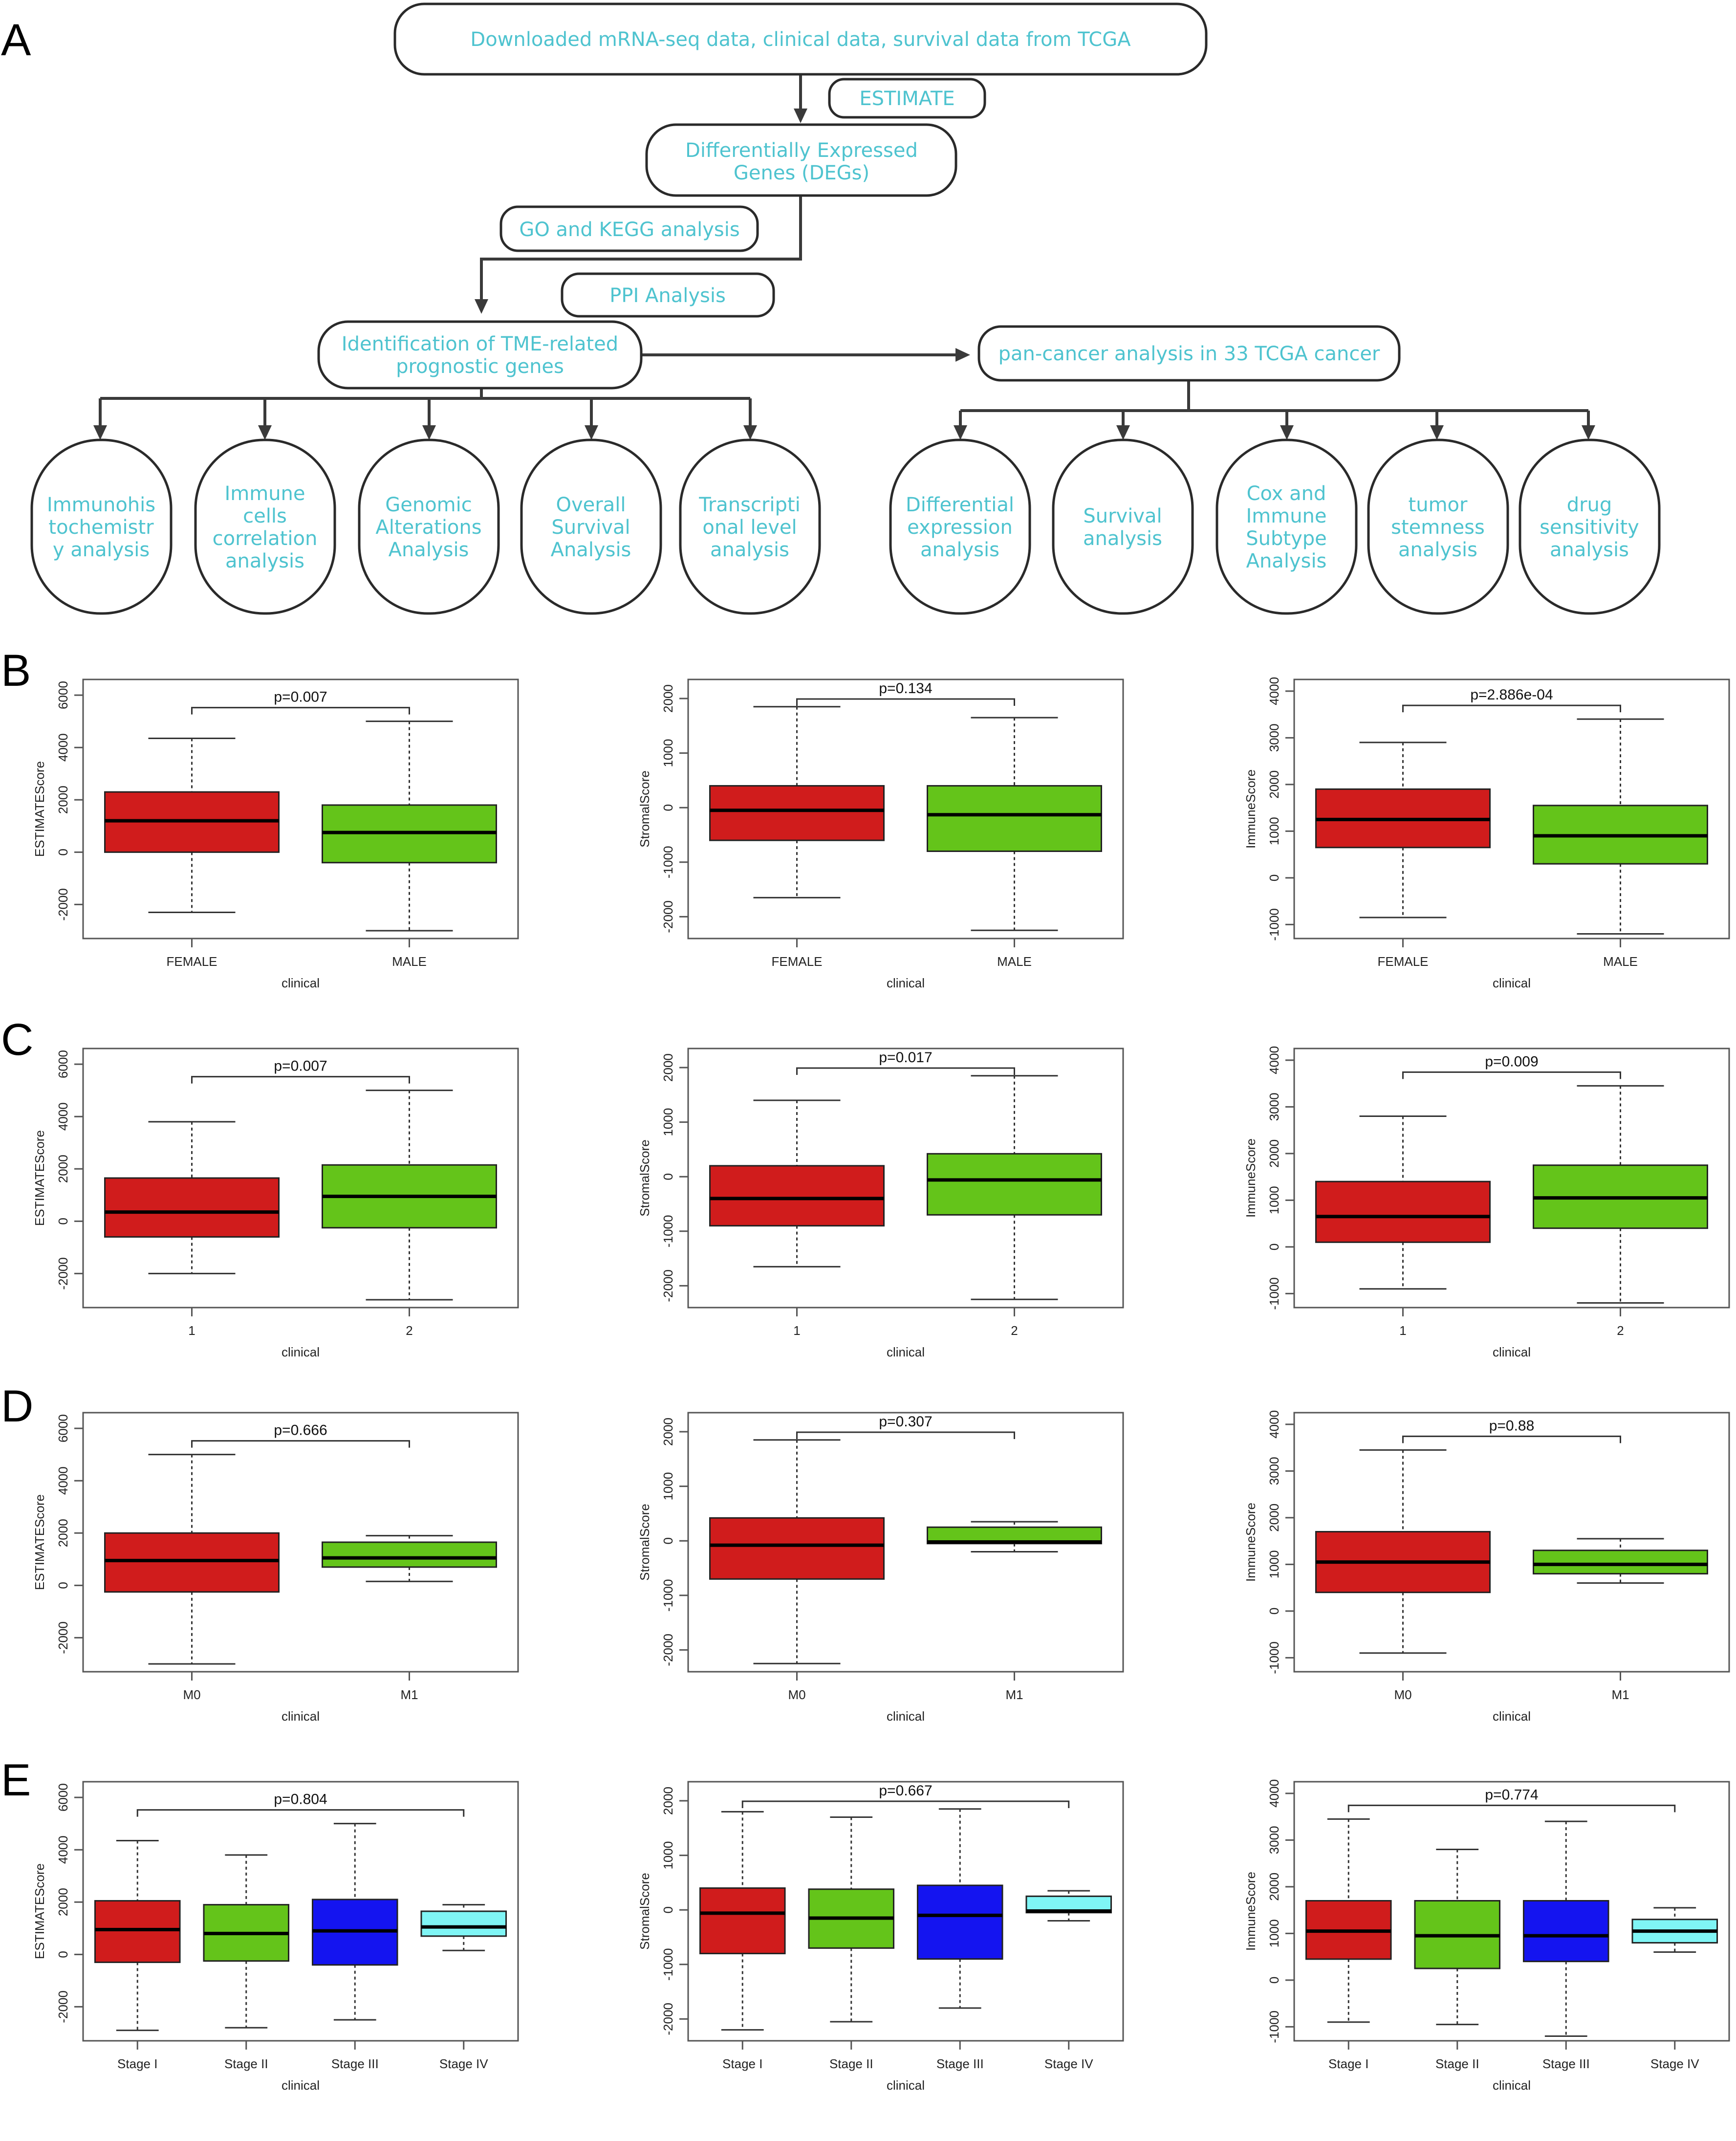  Describe the element at coordinates (905, 1422) in the screenshot. I see `p-value-label: p=0.307` at that location.